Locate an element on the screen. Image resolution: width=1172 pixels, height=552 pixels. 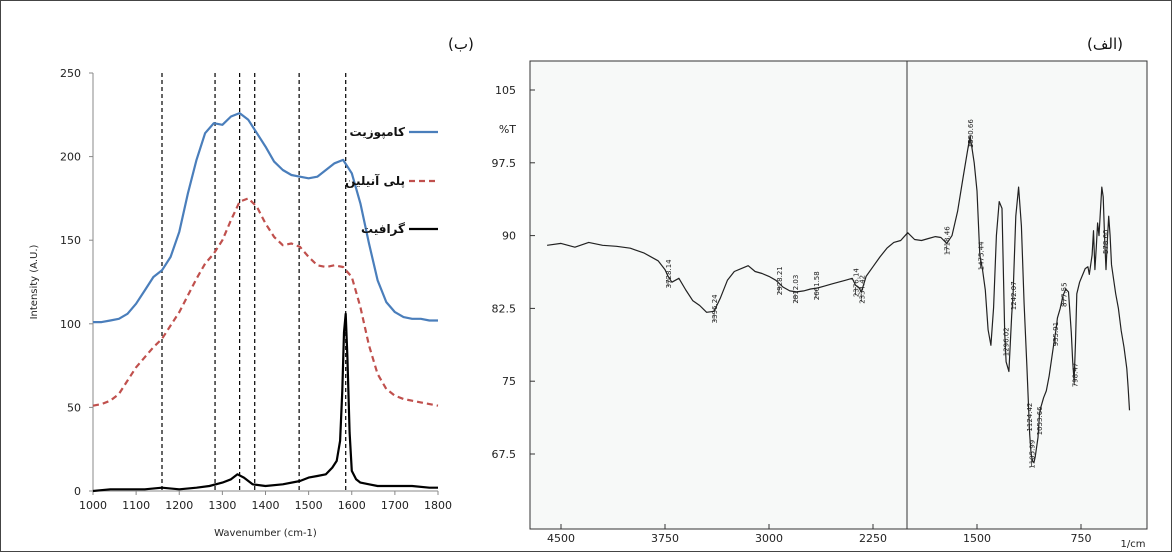
ftir-y-tick-label: 90 is located at coordinates (509, 236).